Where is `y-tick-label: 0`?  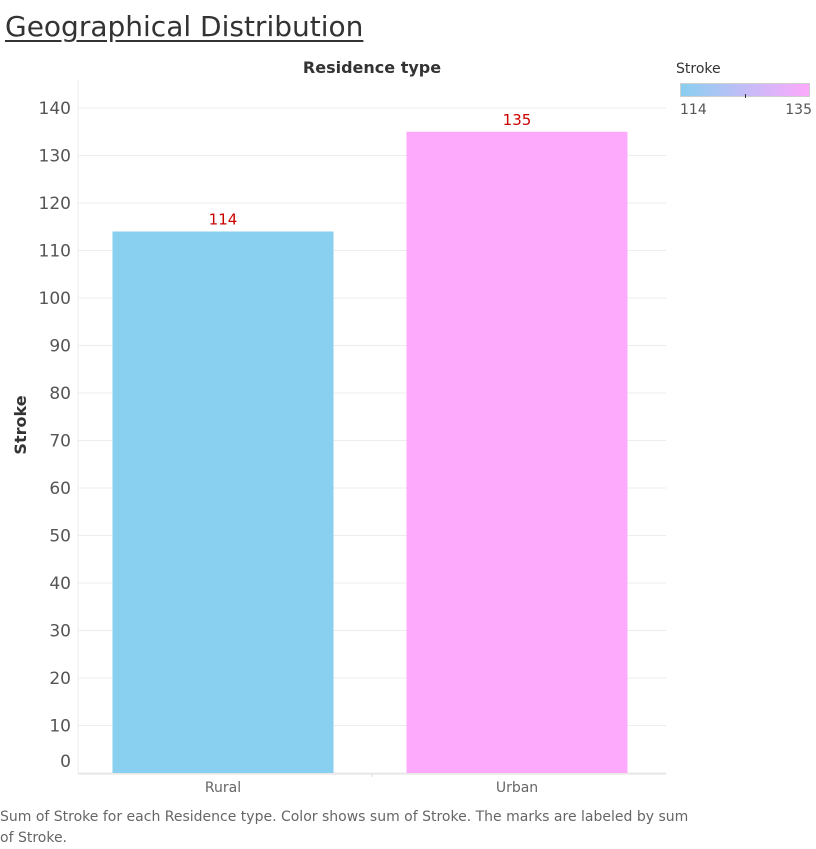 y-tick-label: 0 is located at coordinates (65, 762).